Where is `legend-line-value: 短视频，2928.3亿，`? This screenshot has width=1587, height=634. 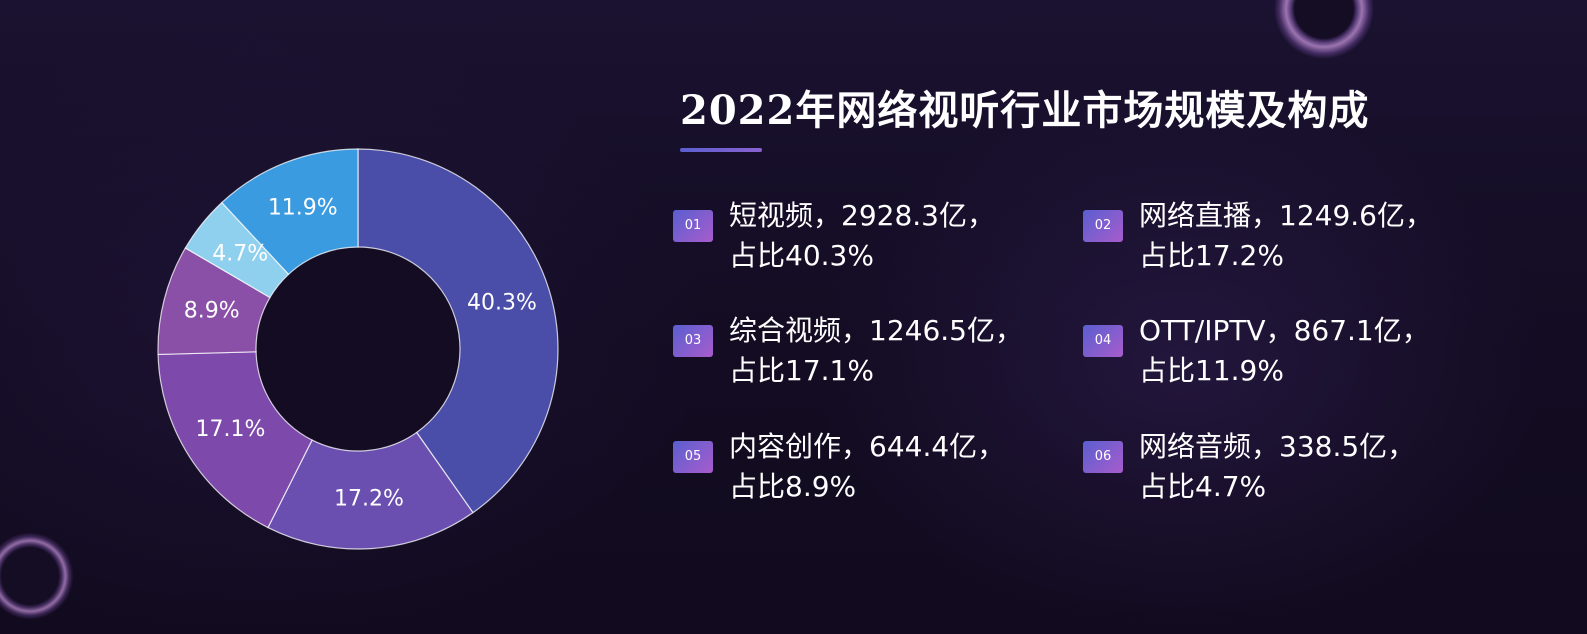
legend-line-value: 短视频，2928.3亿， is located at coordinates (862, 215).